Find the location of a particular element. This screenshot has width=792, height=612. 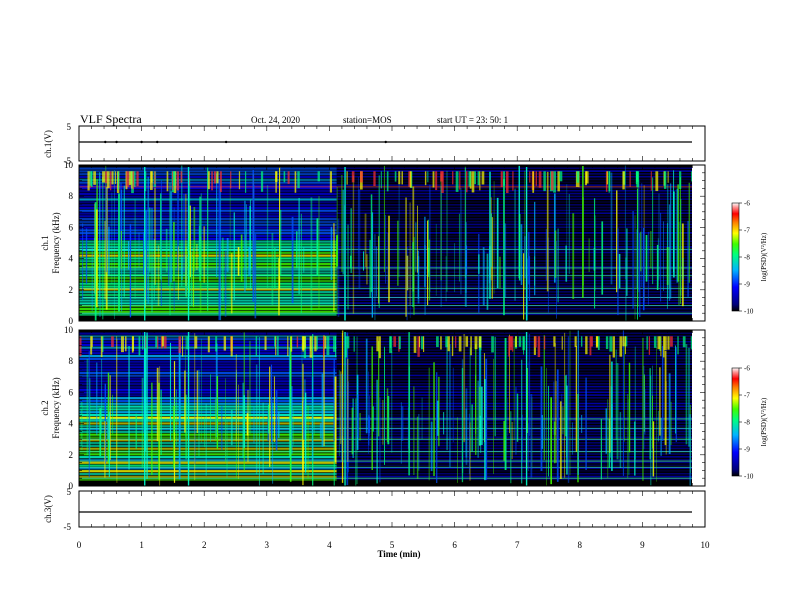

x-tick-label: 1 is located at coordinates (141, 545).